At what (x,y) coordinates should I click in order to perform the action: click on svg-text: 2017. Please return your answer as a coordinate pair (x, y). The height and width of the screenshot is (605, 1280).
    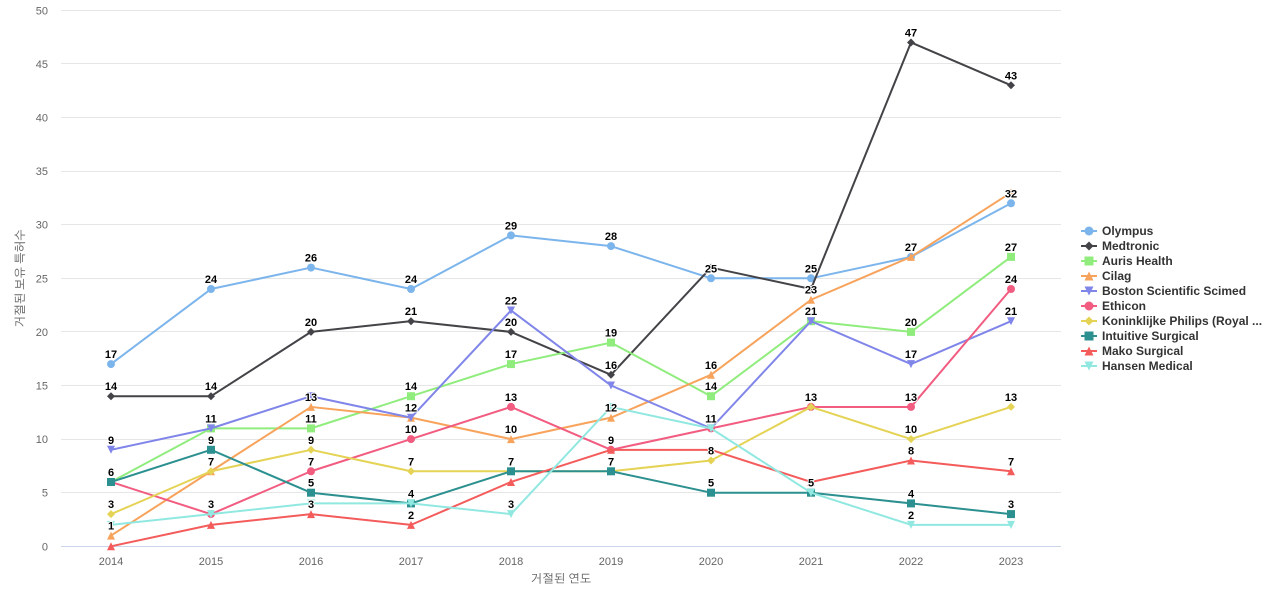
    Looking at the image, I should click on (411, 562).